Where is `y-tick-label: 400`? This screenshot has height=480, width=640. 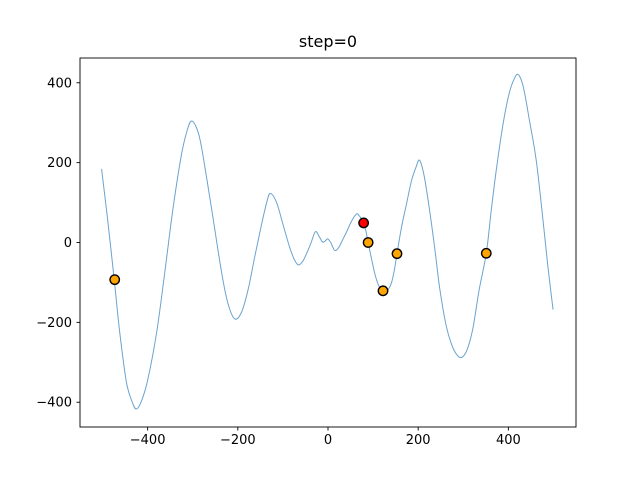
y-tick-label: 400 is located at coordinates (59, 83).